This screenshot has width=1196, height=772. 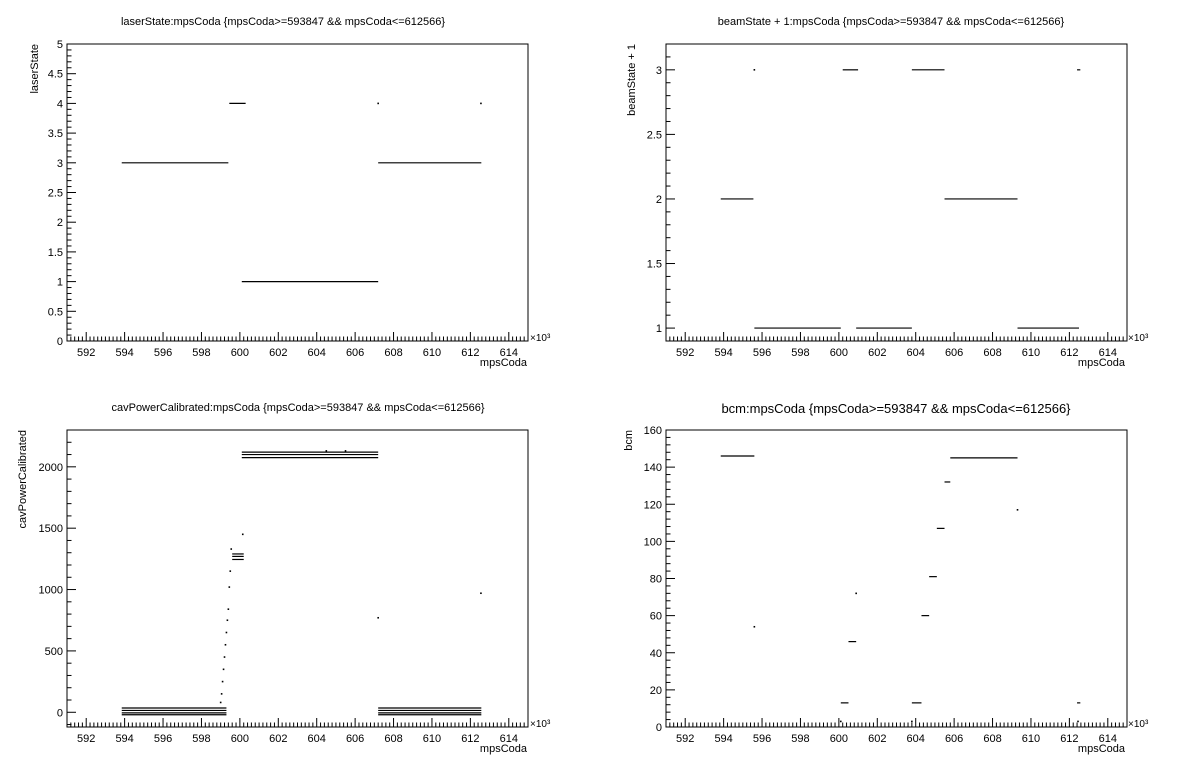 I want to click on y-tick-label: 4.5, so click(x=55, y=75).